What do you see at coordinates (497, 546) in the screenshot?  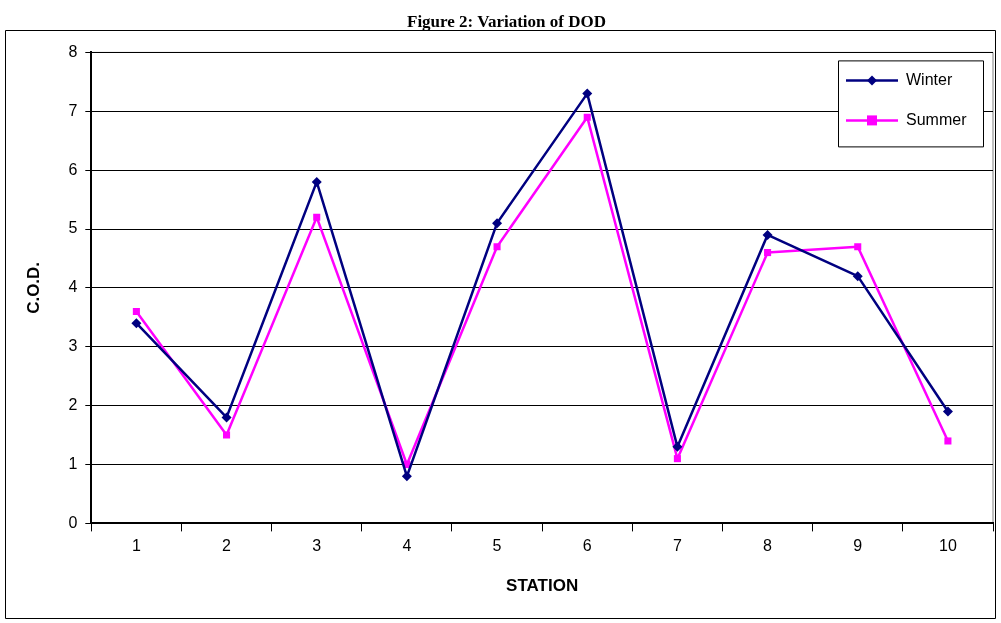 I see `x-tick-label: 5` at bounding box center [497, 546].